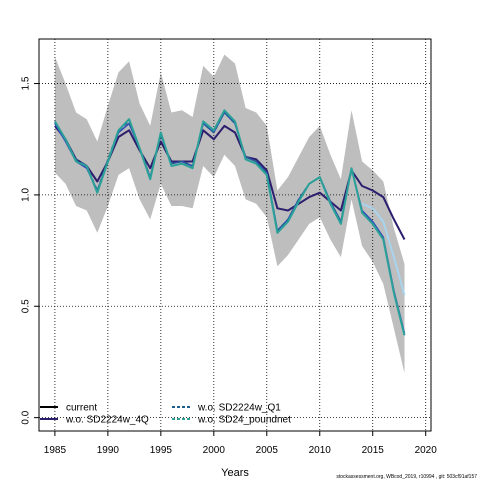 The width and height of the screenshot is (480, 480). What do you see at coordinates (26, 83) in the screenshot?
I see `y-tick-label: 1.5` at bounding box center [26, 83].